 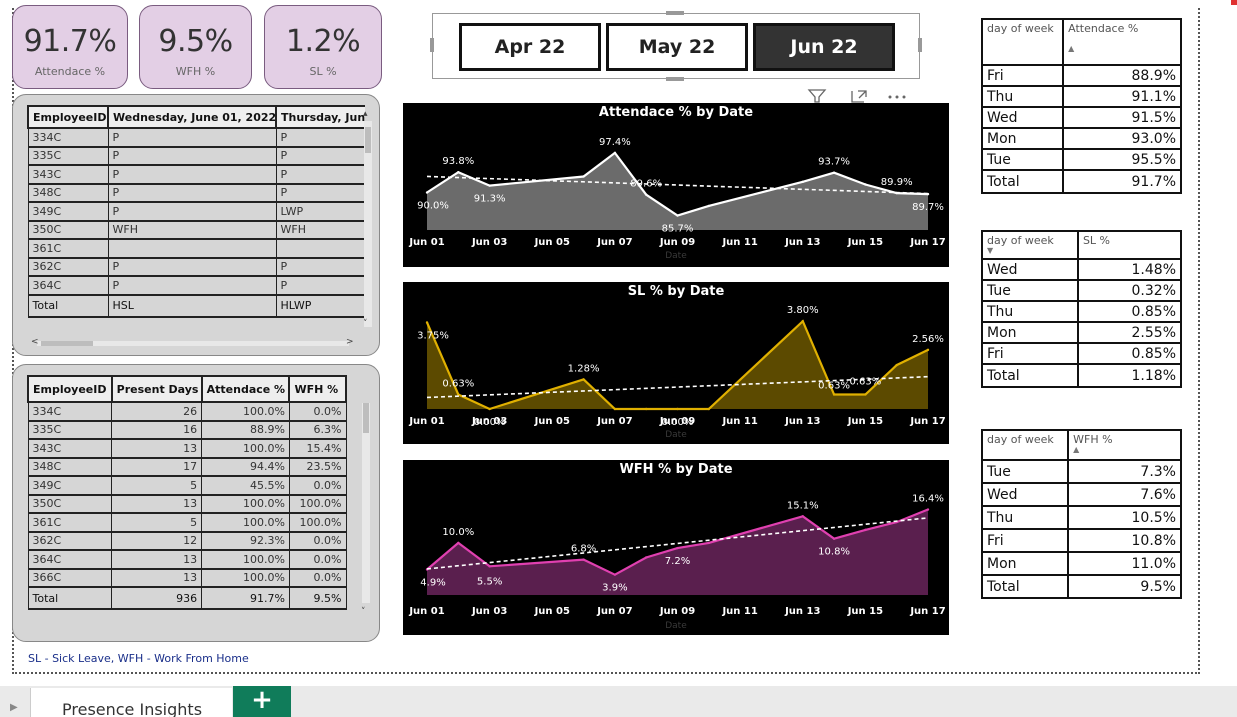 What do you see at coordinates (131, 702) in the screenshot?
I see `page-tab-presence-insights: Presence Insights` at bounding box center [131, 702].